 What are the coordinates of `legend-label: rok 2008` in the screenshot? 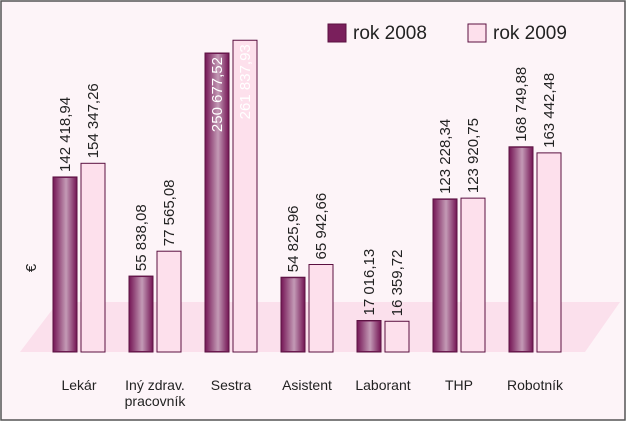 It's located at (390, 33).